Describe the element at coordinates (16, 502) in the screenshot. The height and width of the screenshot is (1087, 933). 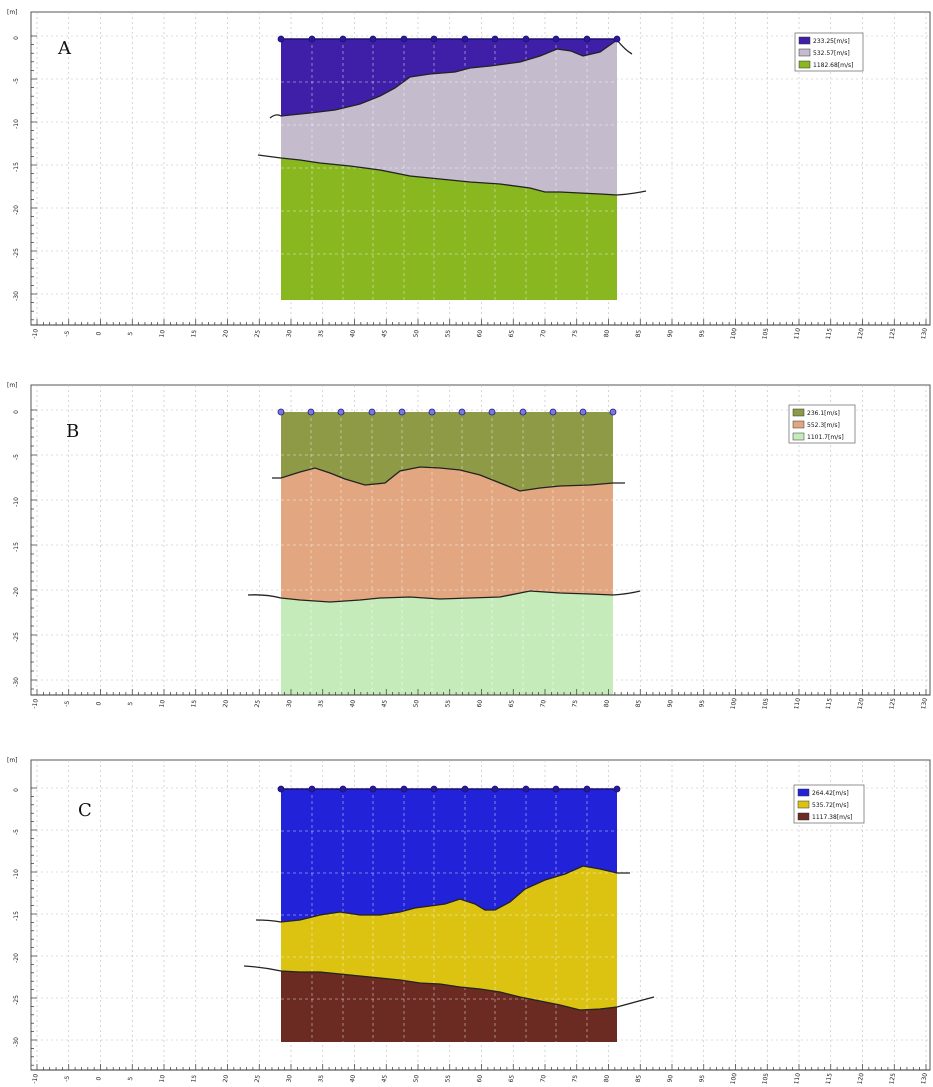
I see `y-tick-label: -10` at that location.